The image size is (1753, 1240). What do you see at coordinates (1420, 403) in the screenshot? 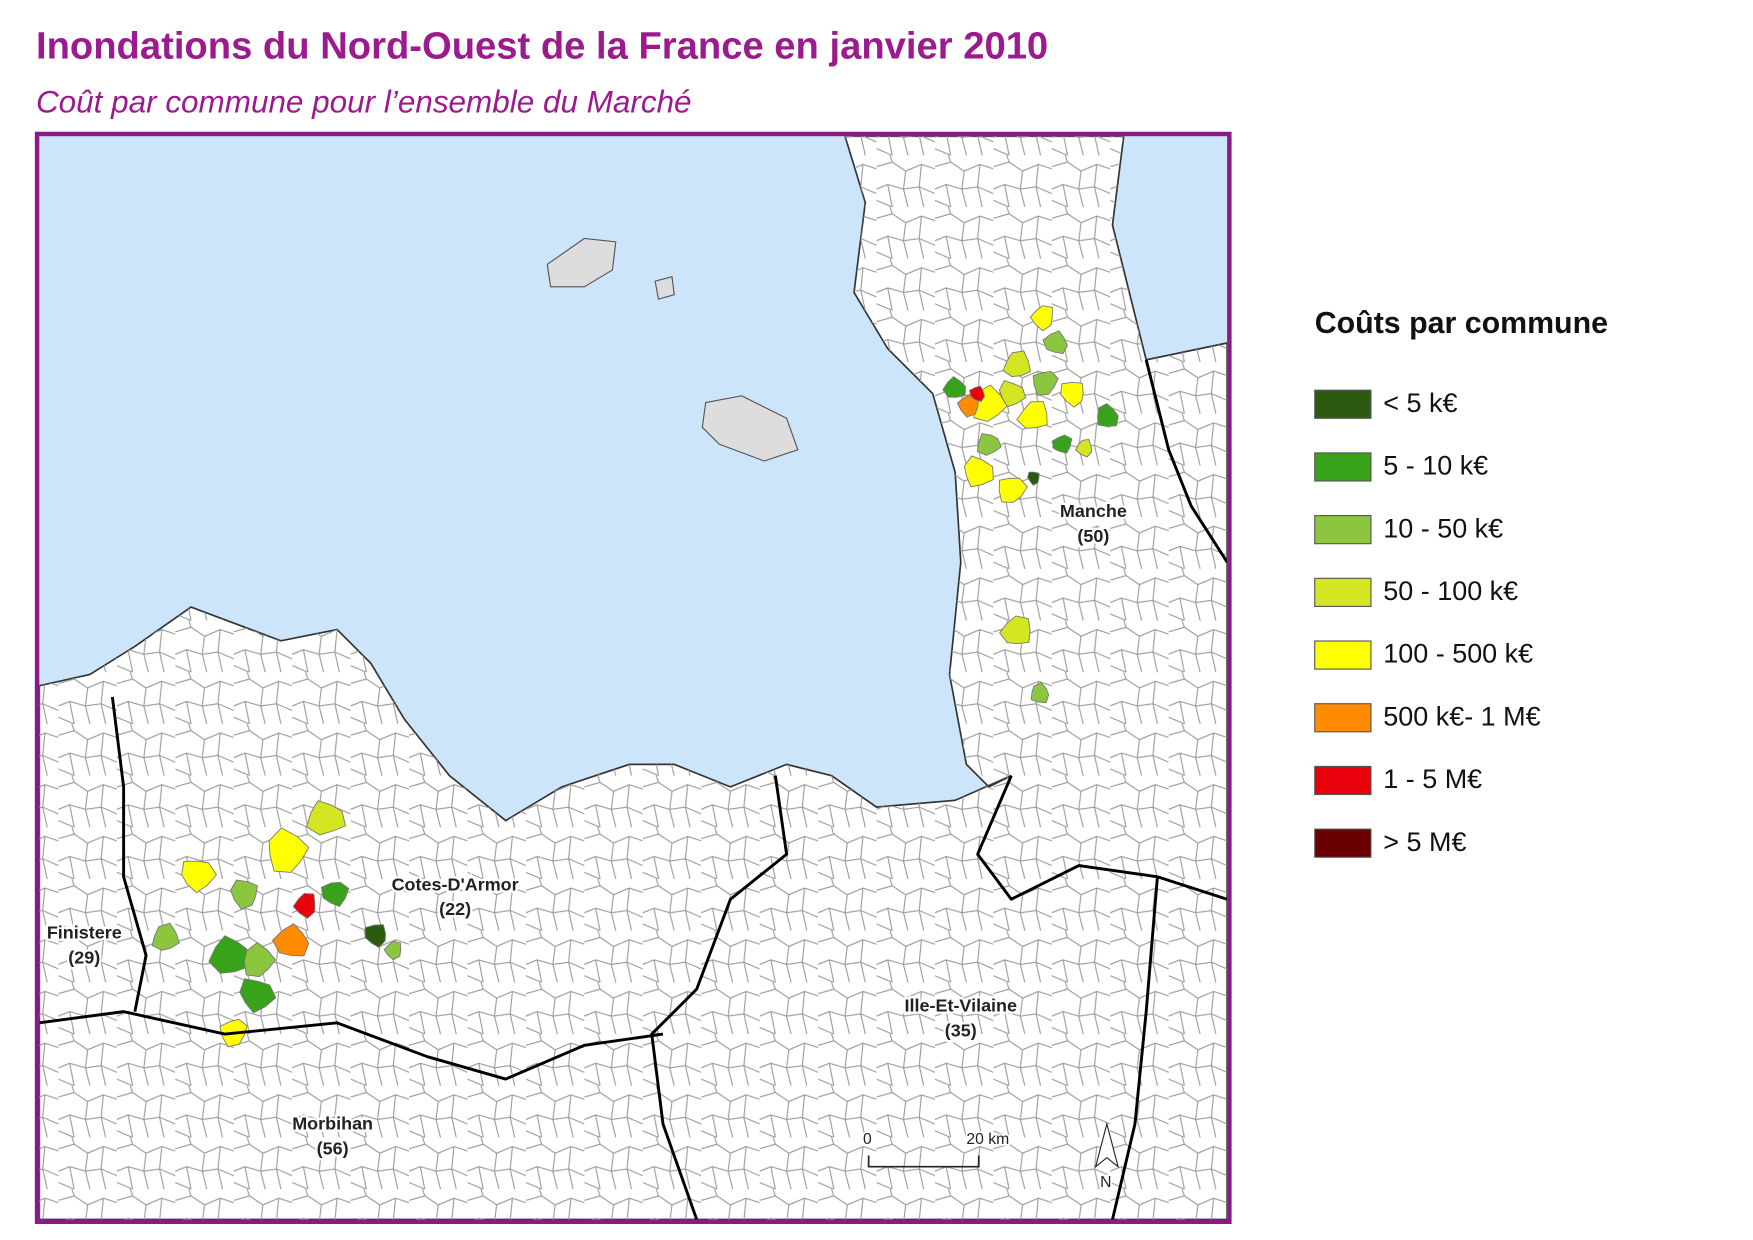
I see `legend-label: < 5 k€` at bounding box center [1420, 403].